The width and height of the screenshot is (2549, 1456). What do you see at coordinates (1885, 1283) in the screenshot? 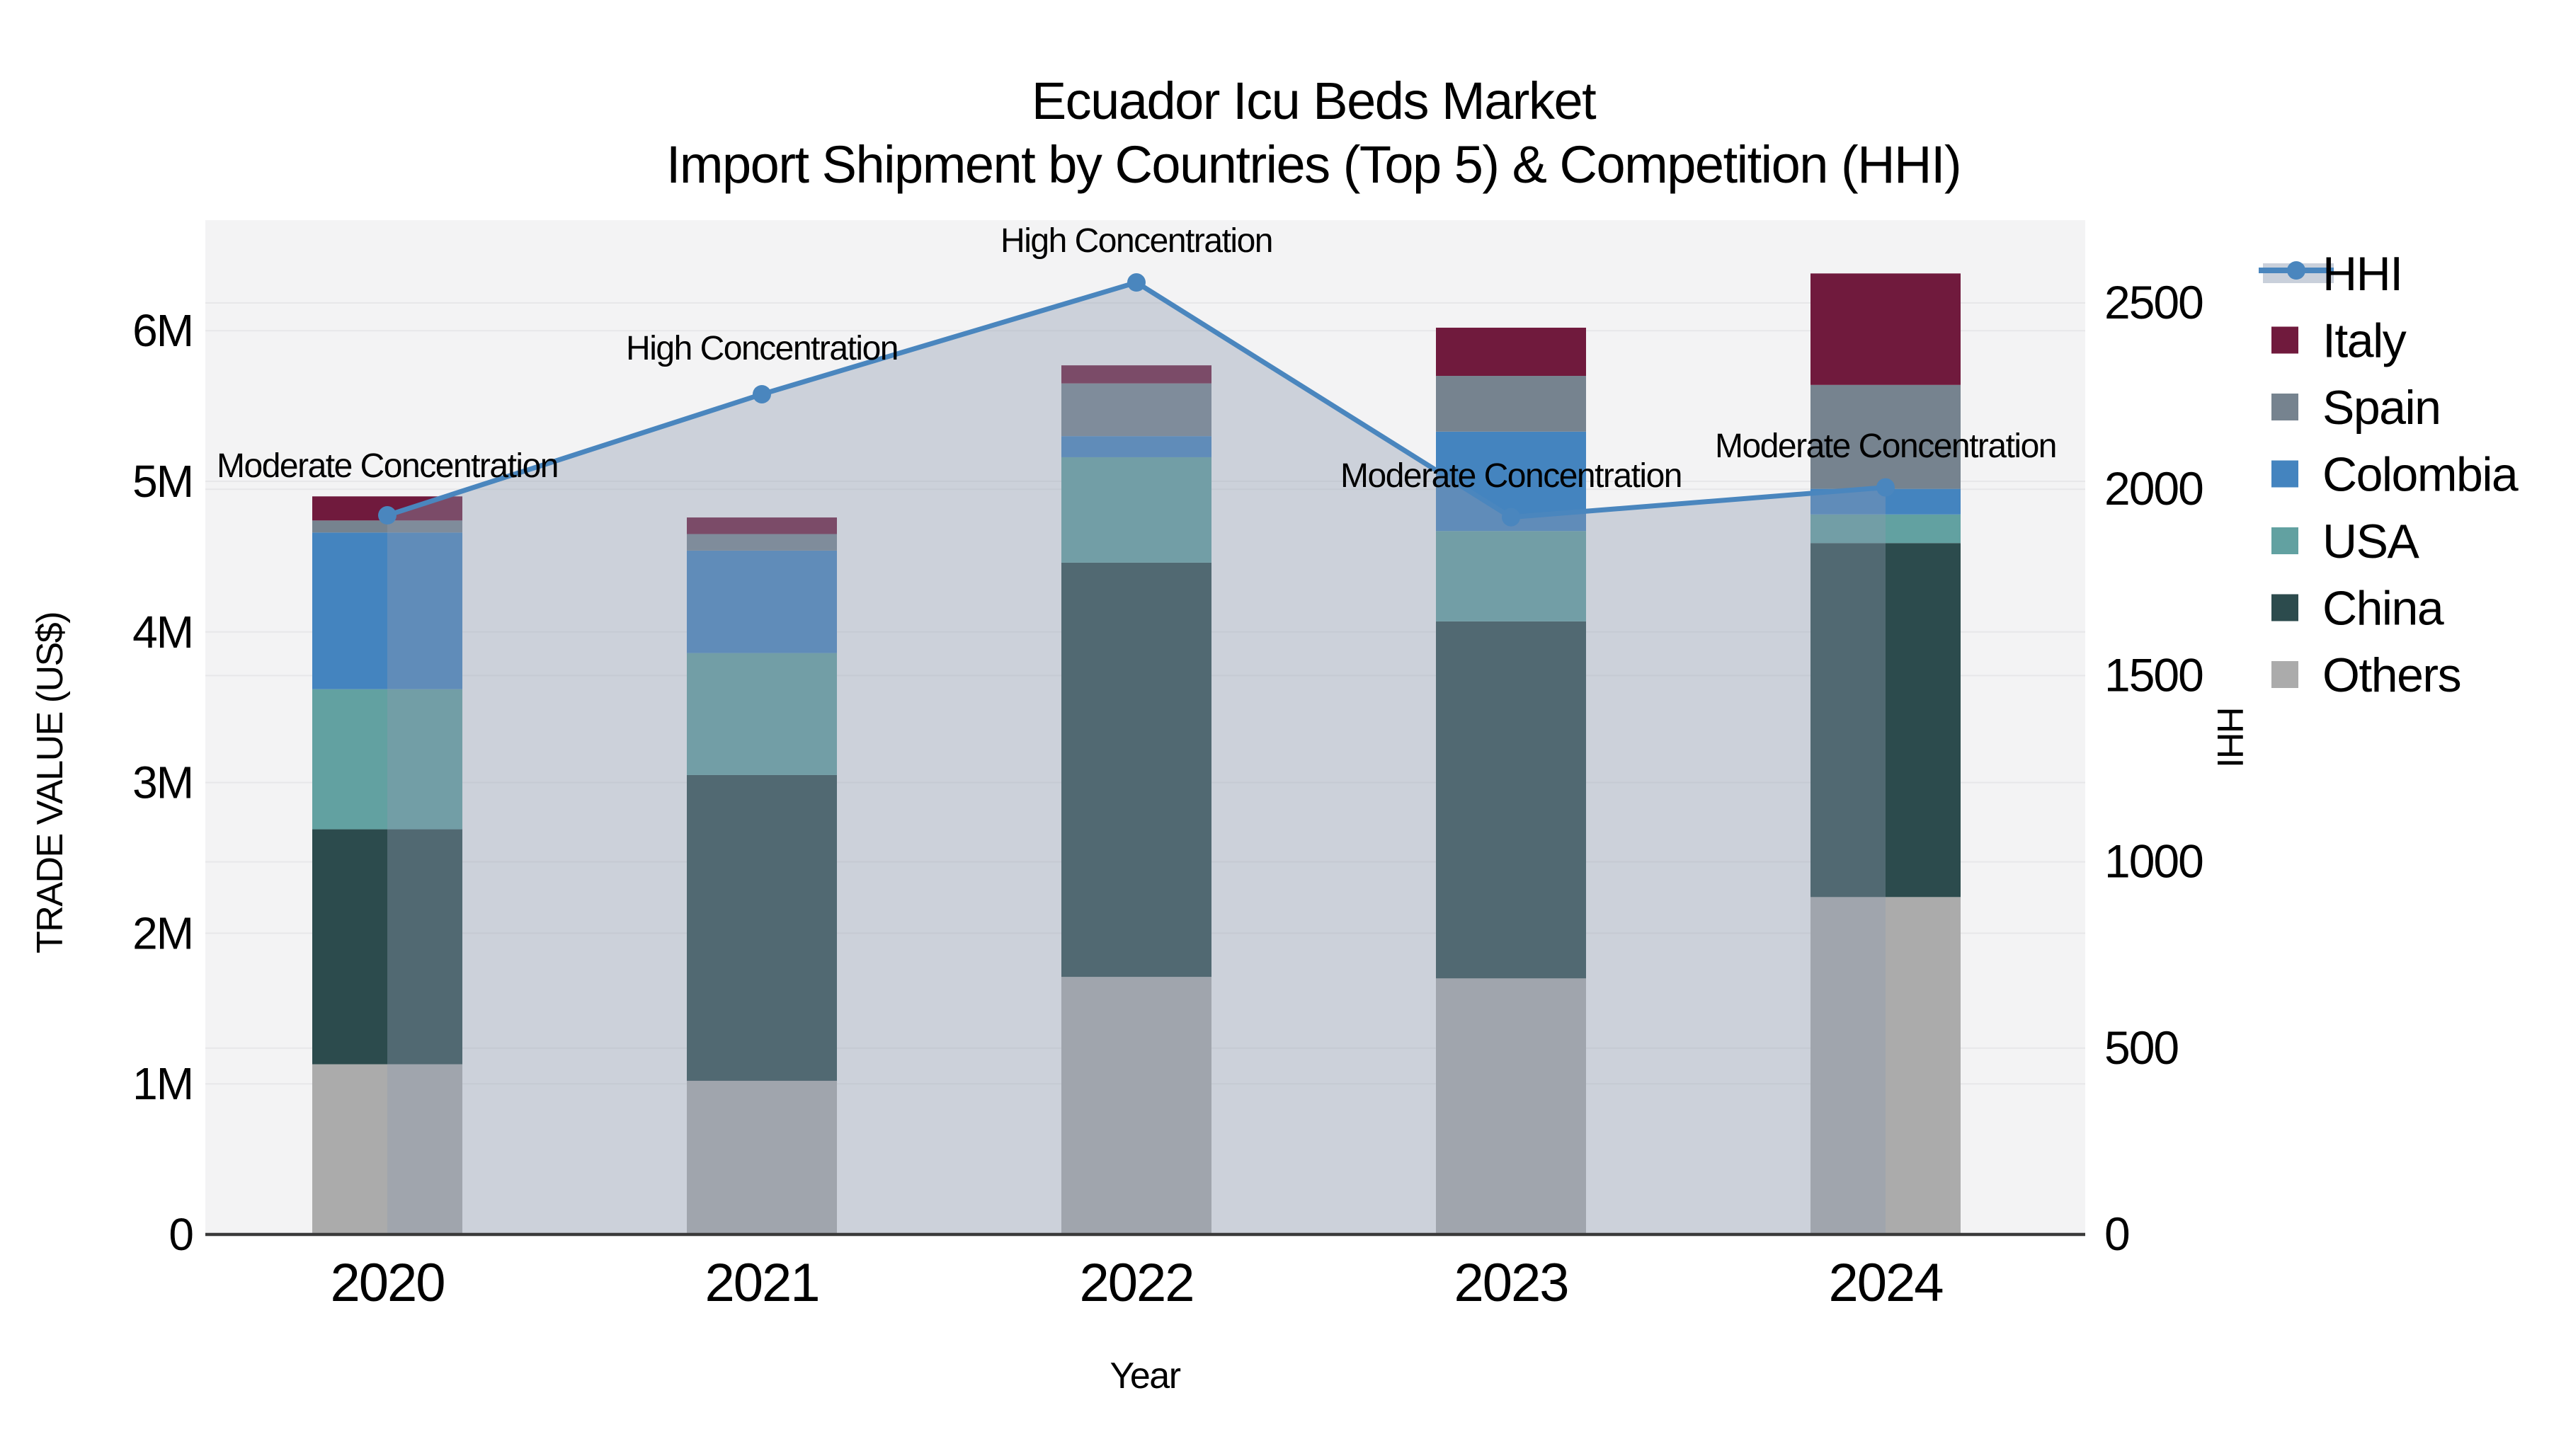
I see `x-tick-2024: 2024` at bounding box center [1885, 1283].